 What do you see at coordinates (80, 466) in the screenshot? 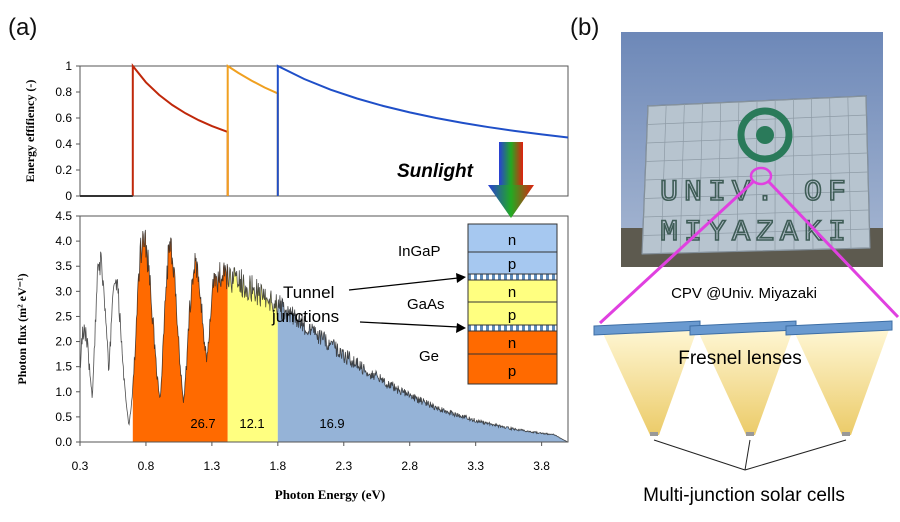
I see `flux-x-tick-label: 0.3` at bounding box center [80, 466].